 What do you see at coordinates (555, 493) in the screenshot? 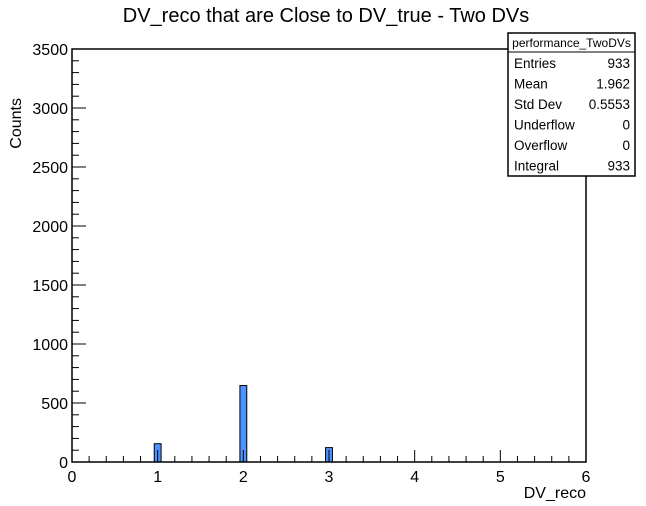
I see `x-axis-label: DV_reco` at bounding box center [555, 493].